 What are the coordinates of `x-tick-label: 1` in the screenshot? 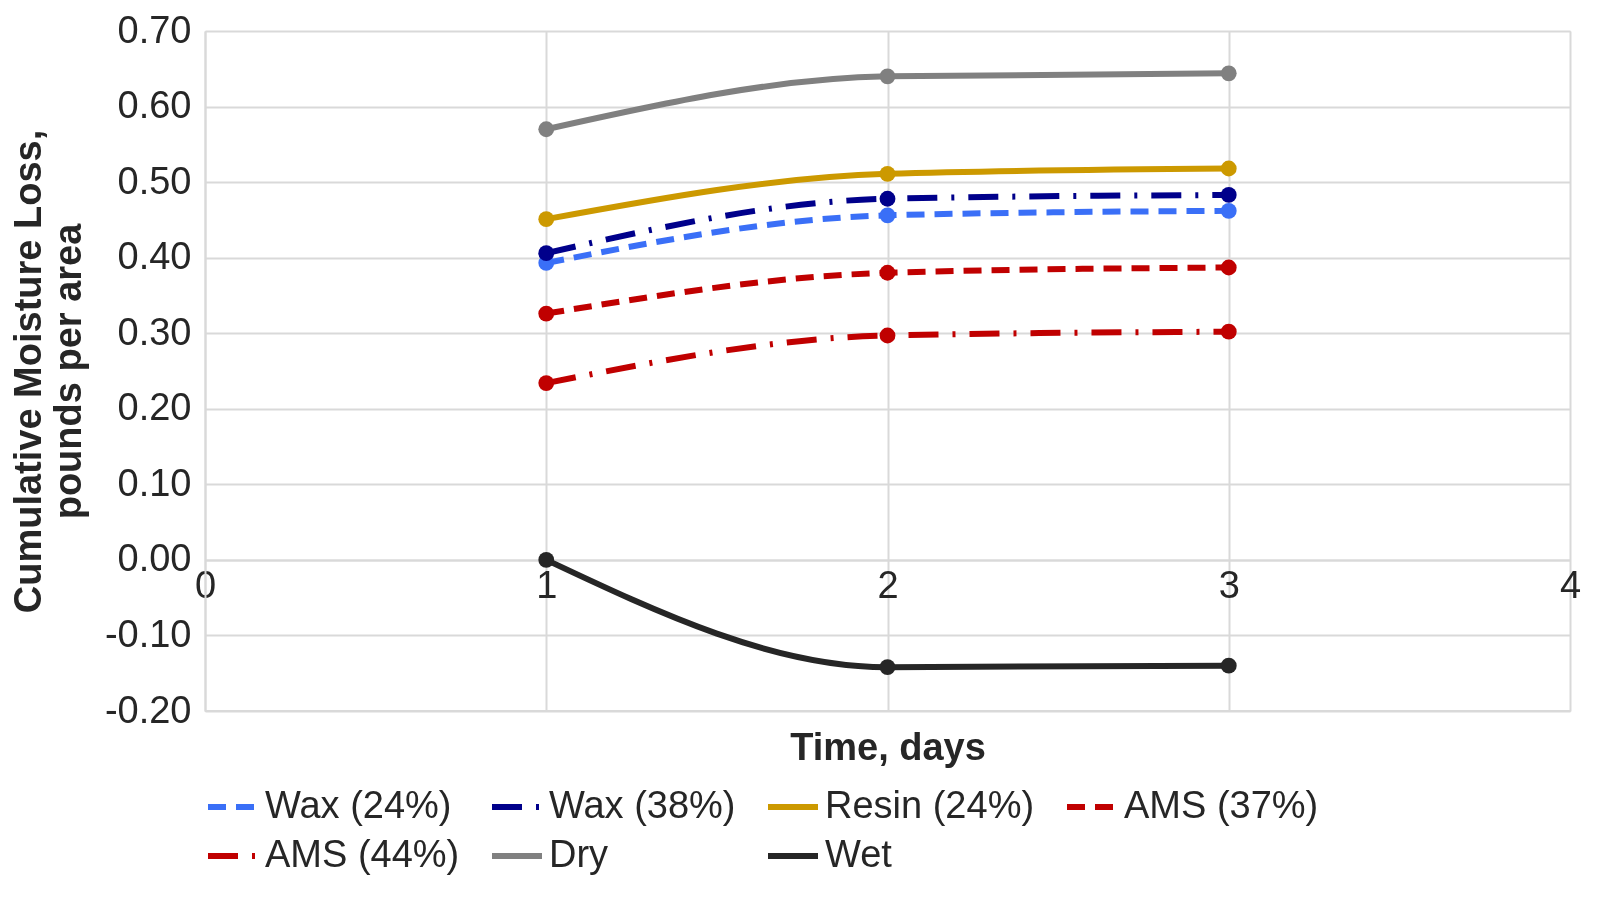 It's located at (547, 585).